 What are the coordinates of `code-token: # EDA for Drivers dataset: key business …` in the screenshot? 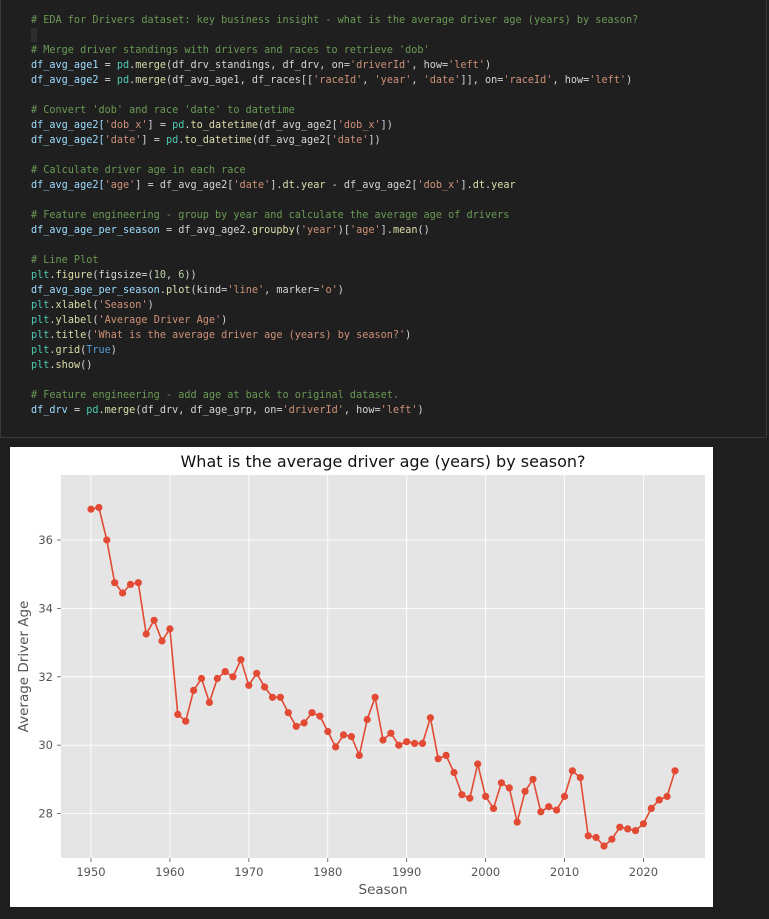 It's located at (335, 20).